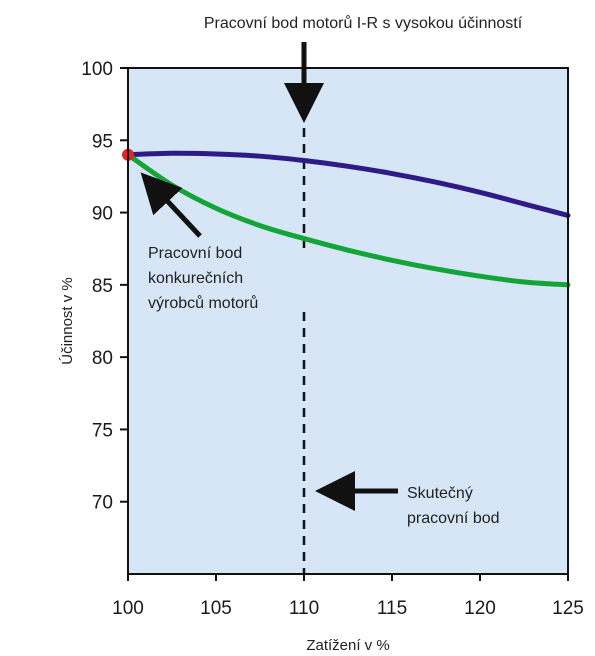 The image size is (595, 656). What do you see at coordinates (440, 493) in the screenshot?
I see `actual-annotation-line-1: Skutečný` at bounding box center [440, 493].